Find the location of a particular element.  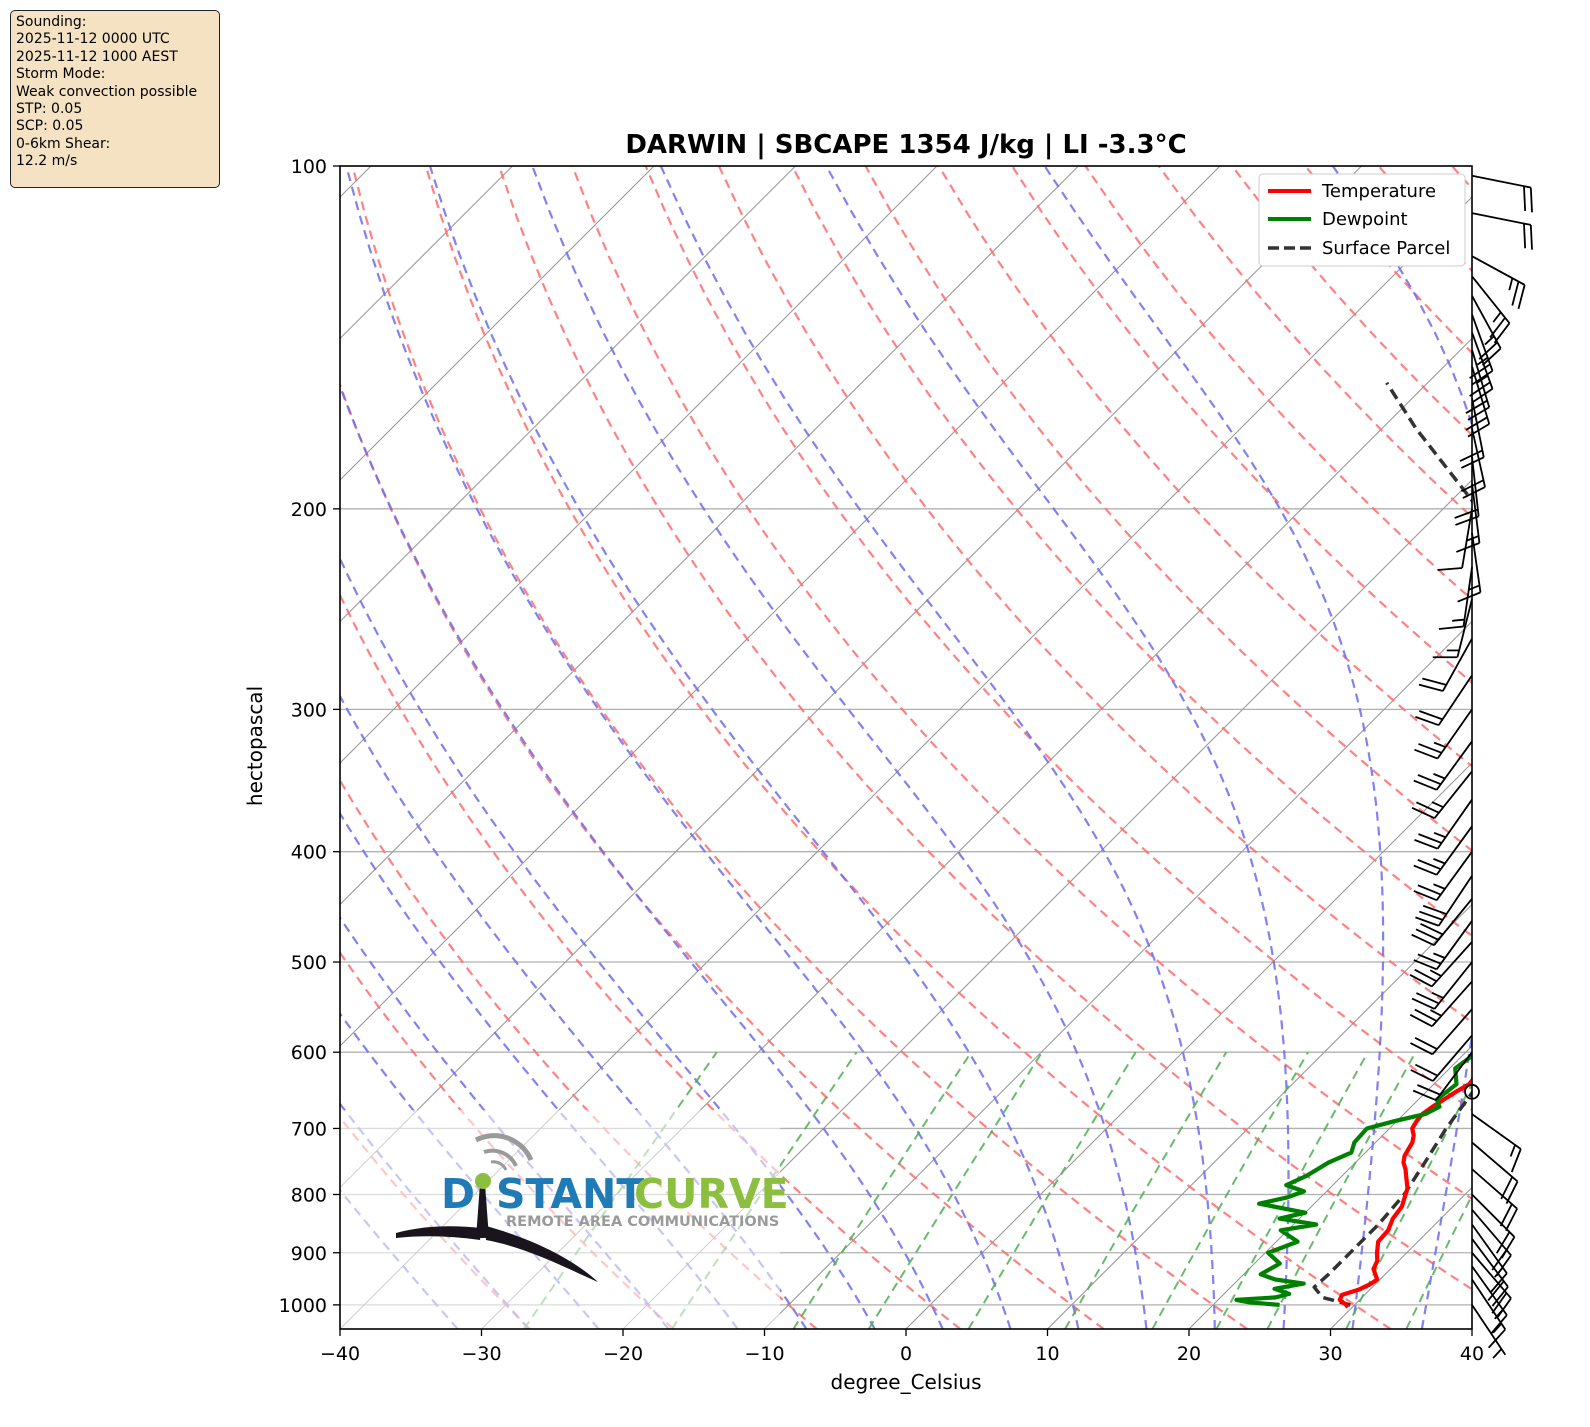

y-tick-label: 300 is located at coordinates (309, 710).